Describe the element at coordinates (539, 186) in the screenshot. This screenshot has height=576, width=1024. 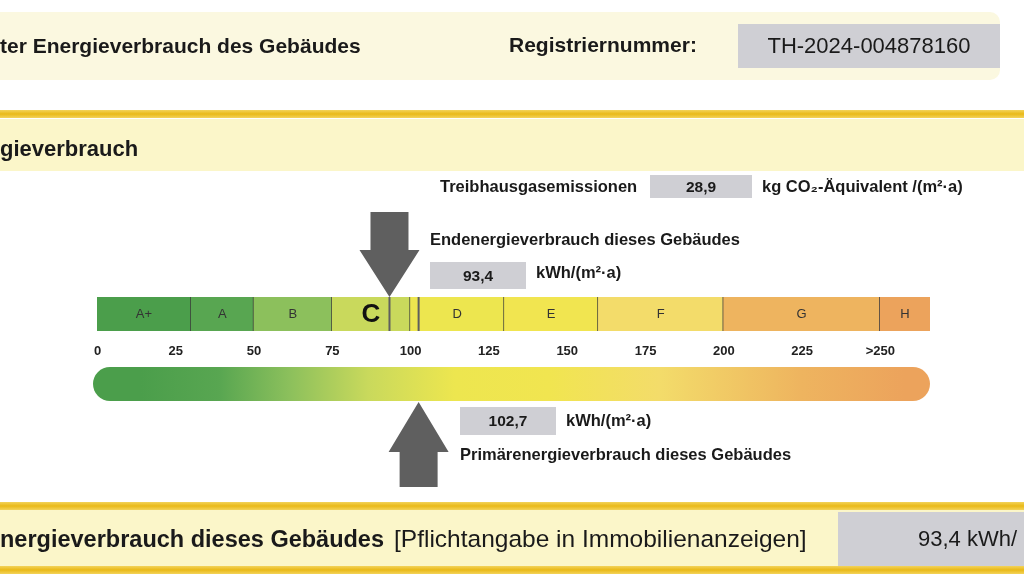
I see `text: Treibhausgasemissionen` at that location.